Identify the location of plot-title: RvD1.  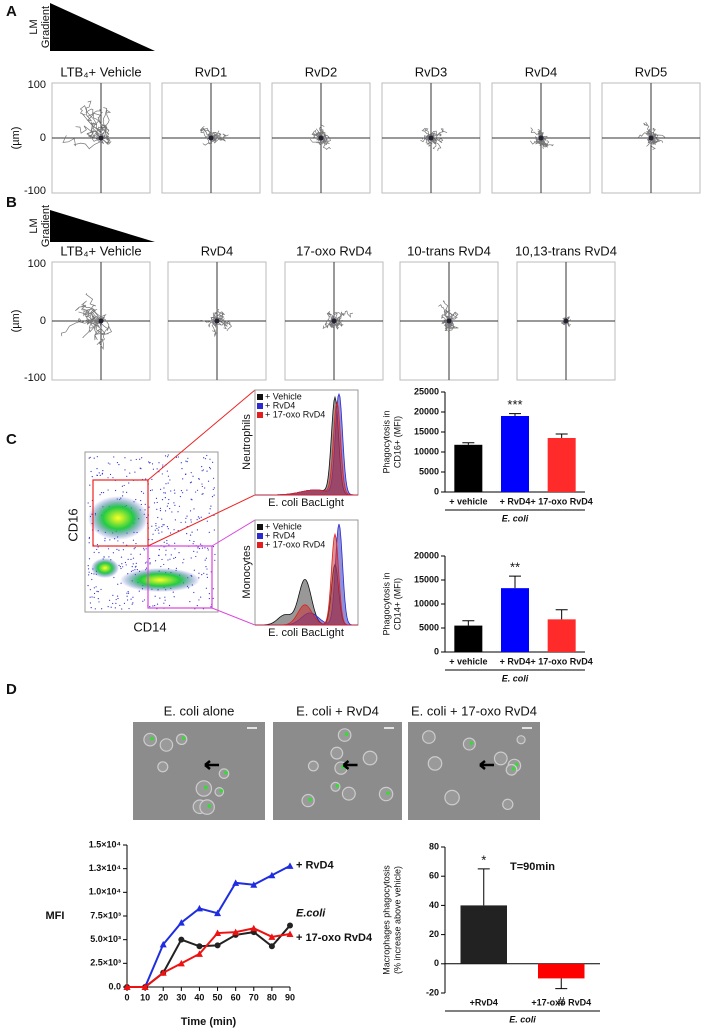
(211, 71).